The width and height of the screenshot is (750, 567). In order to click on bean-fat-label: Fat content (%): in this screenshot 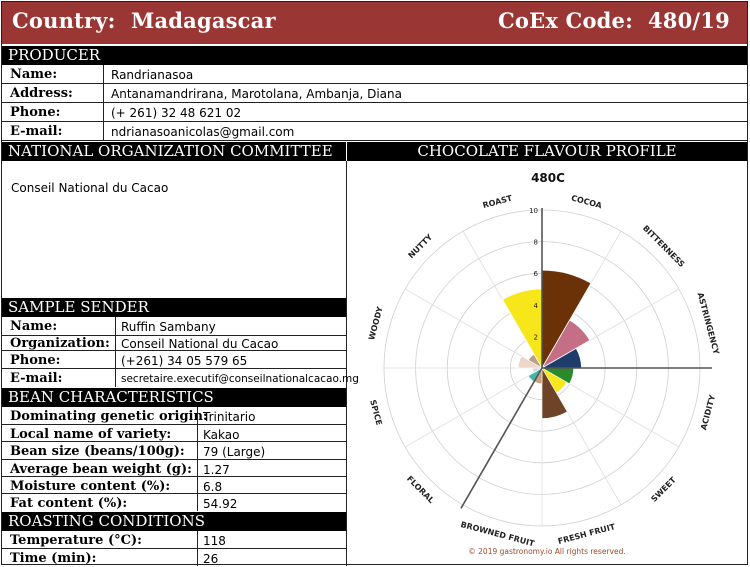, I will do `click(69, 503)`.